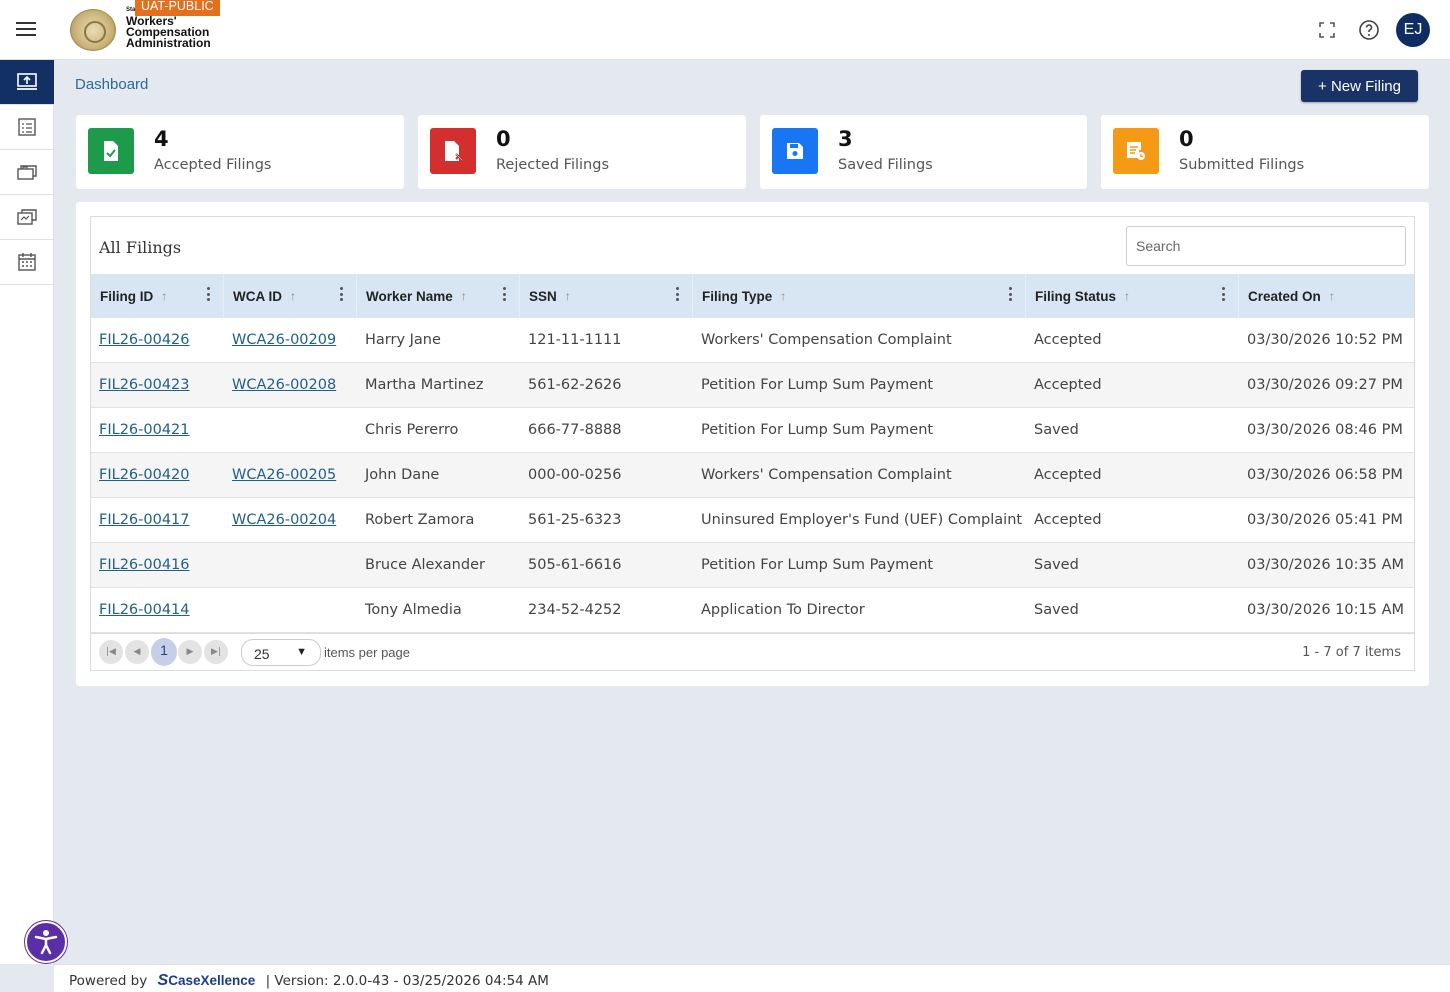  I want to click on sidebar-item-dashboard, so click(27, 82).